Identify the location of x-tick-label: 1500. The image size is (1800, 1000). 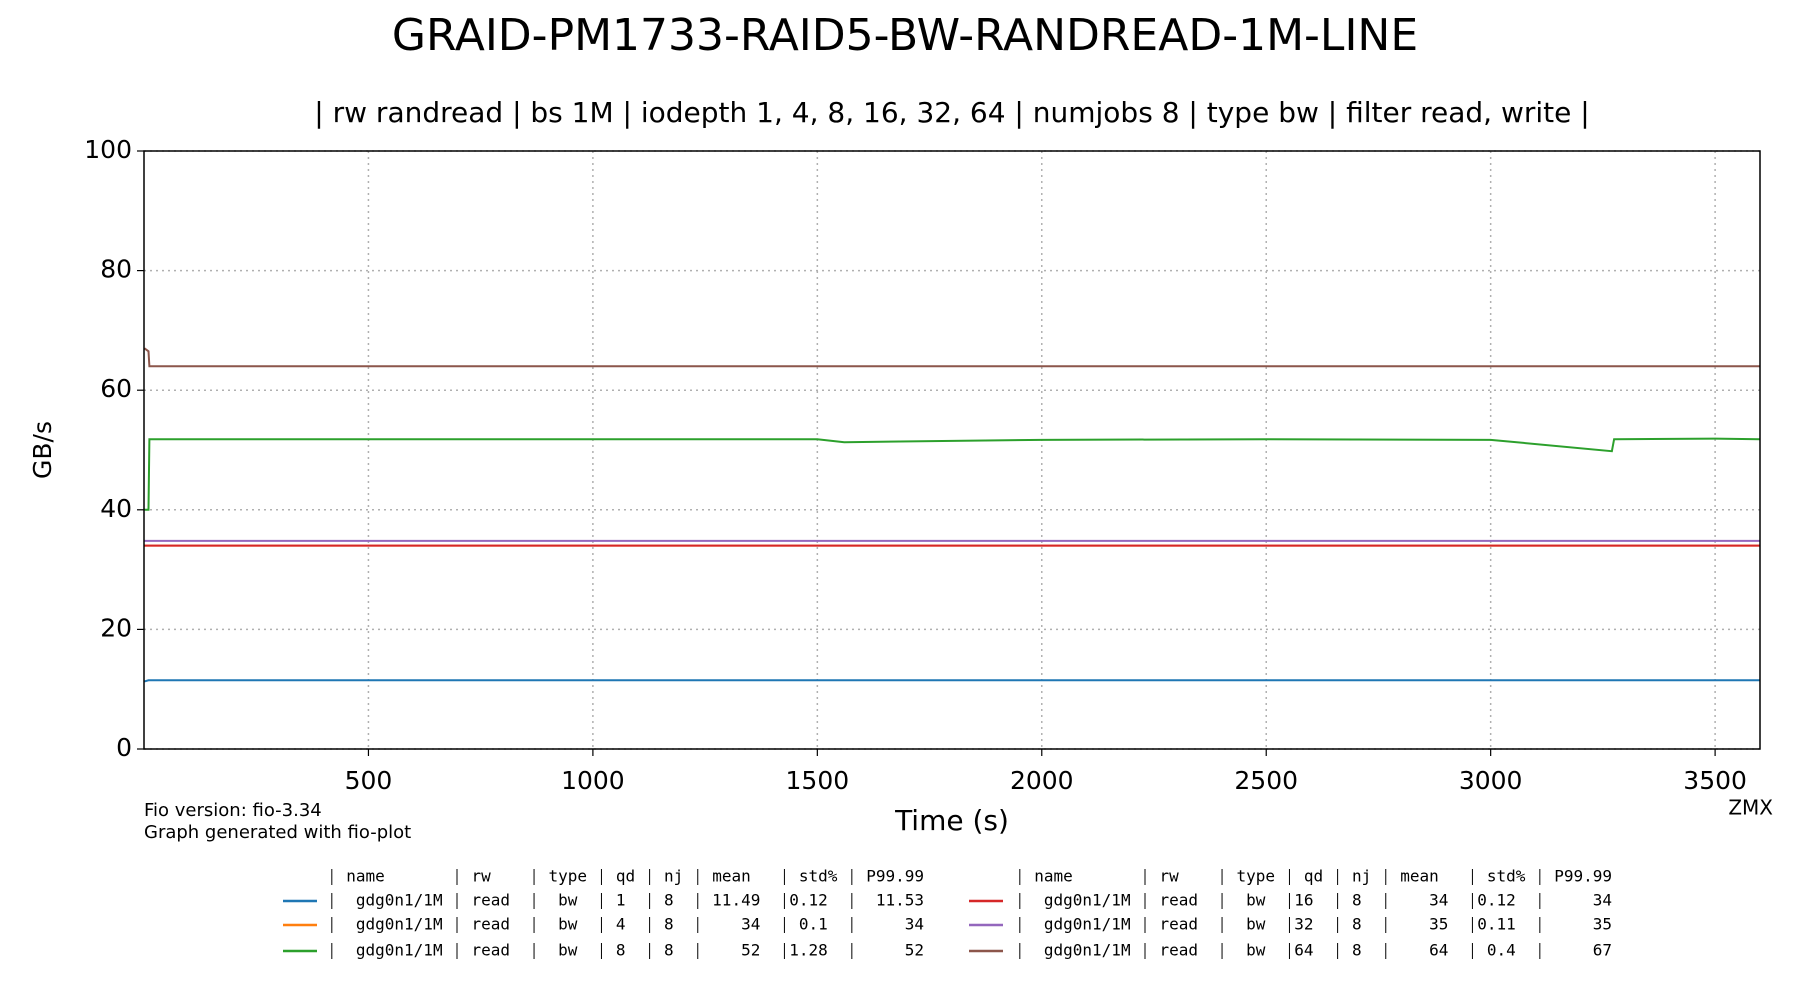
(818, 780).